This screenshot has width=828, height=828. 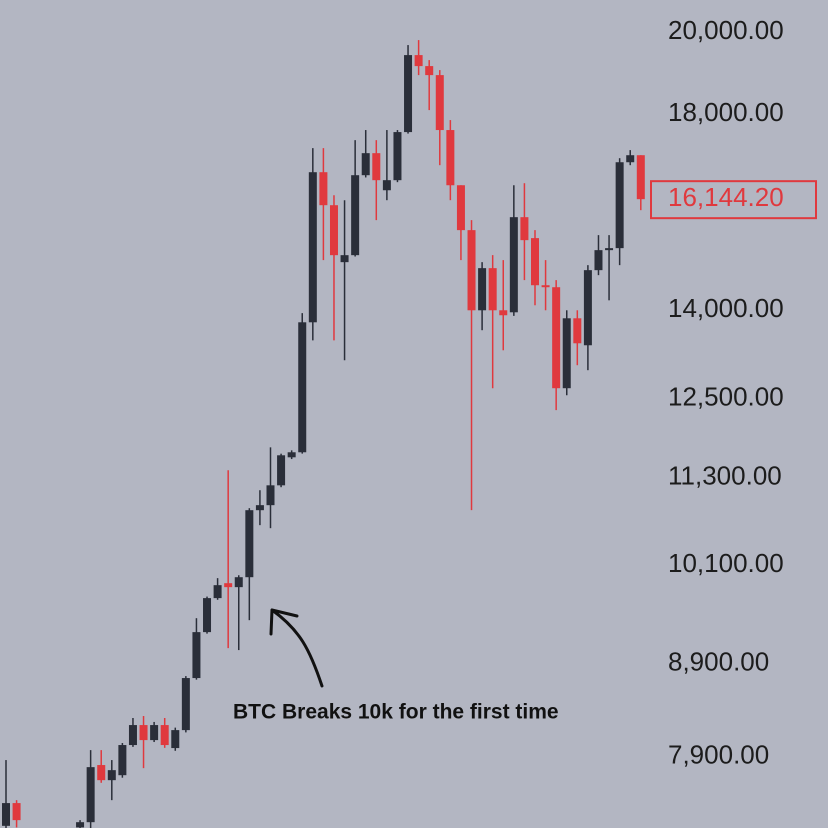 I want to click on y-tick-label: 7,900.00, so click(x=718, y=755).